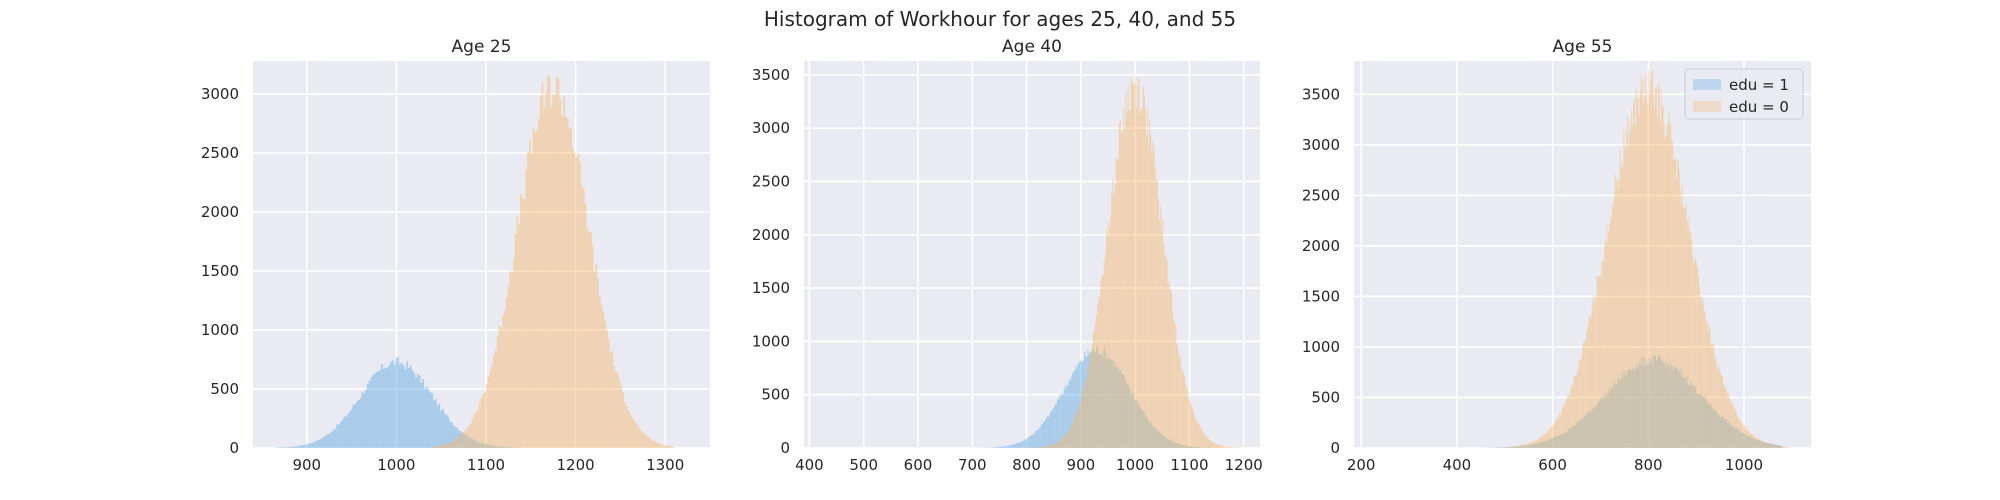  Describe the element at coordinates (771, 288) in the screenshot. I see `y-tick-label: 1500` at that location.